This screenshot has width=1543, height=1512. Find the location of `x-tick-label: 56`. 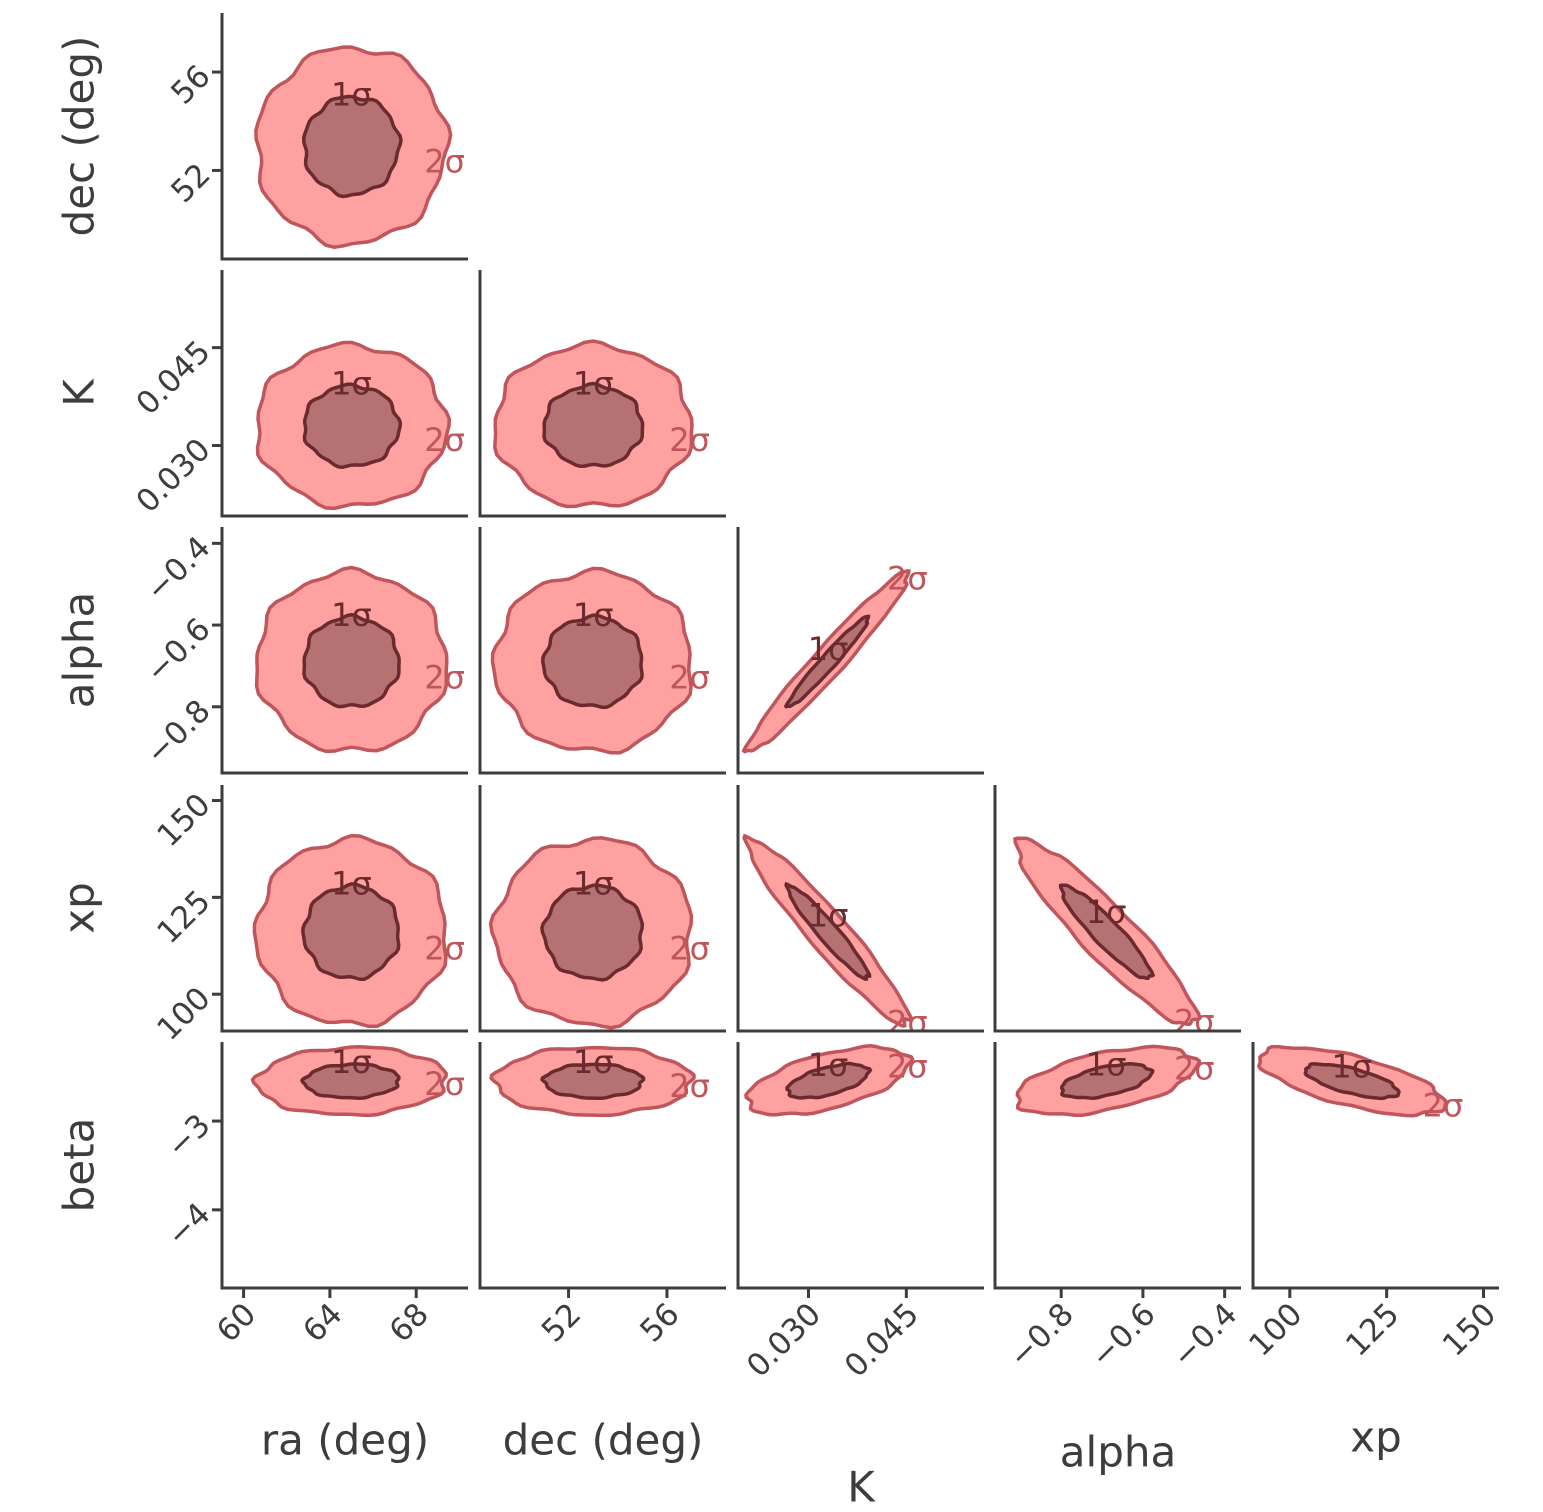

x-tick-label: 56 is located at coordinates (659, 1322).